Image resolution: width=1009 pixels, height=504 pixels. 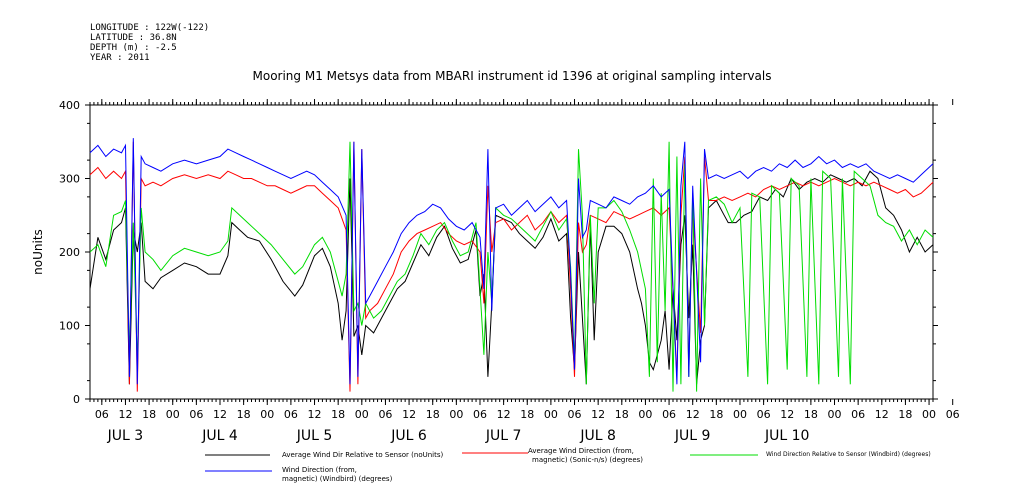 I want to click on x-day-label: JUL 6, so click(x=408, y=436).